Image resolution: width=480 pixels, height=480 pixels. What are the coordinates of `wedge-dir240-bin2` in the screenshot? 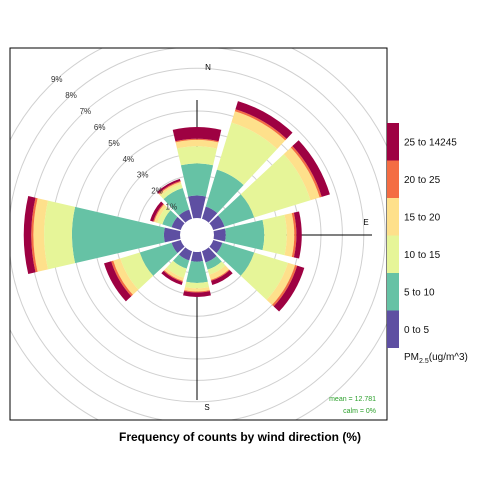 It's located at (158, 259).